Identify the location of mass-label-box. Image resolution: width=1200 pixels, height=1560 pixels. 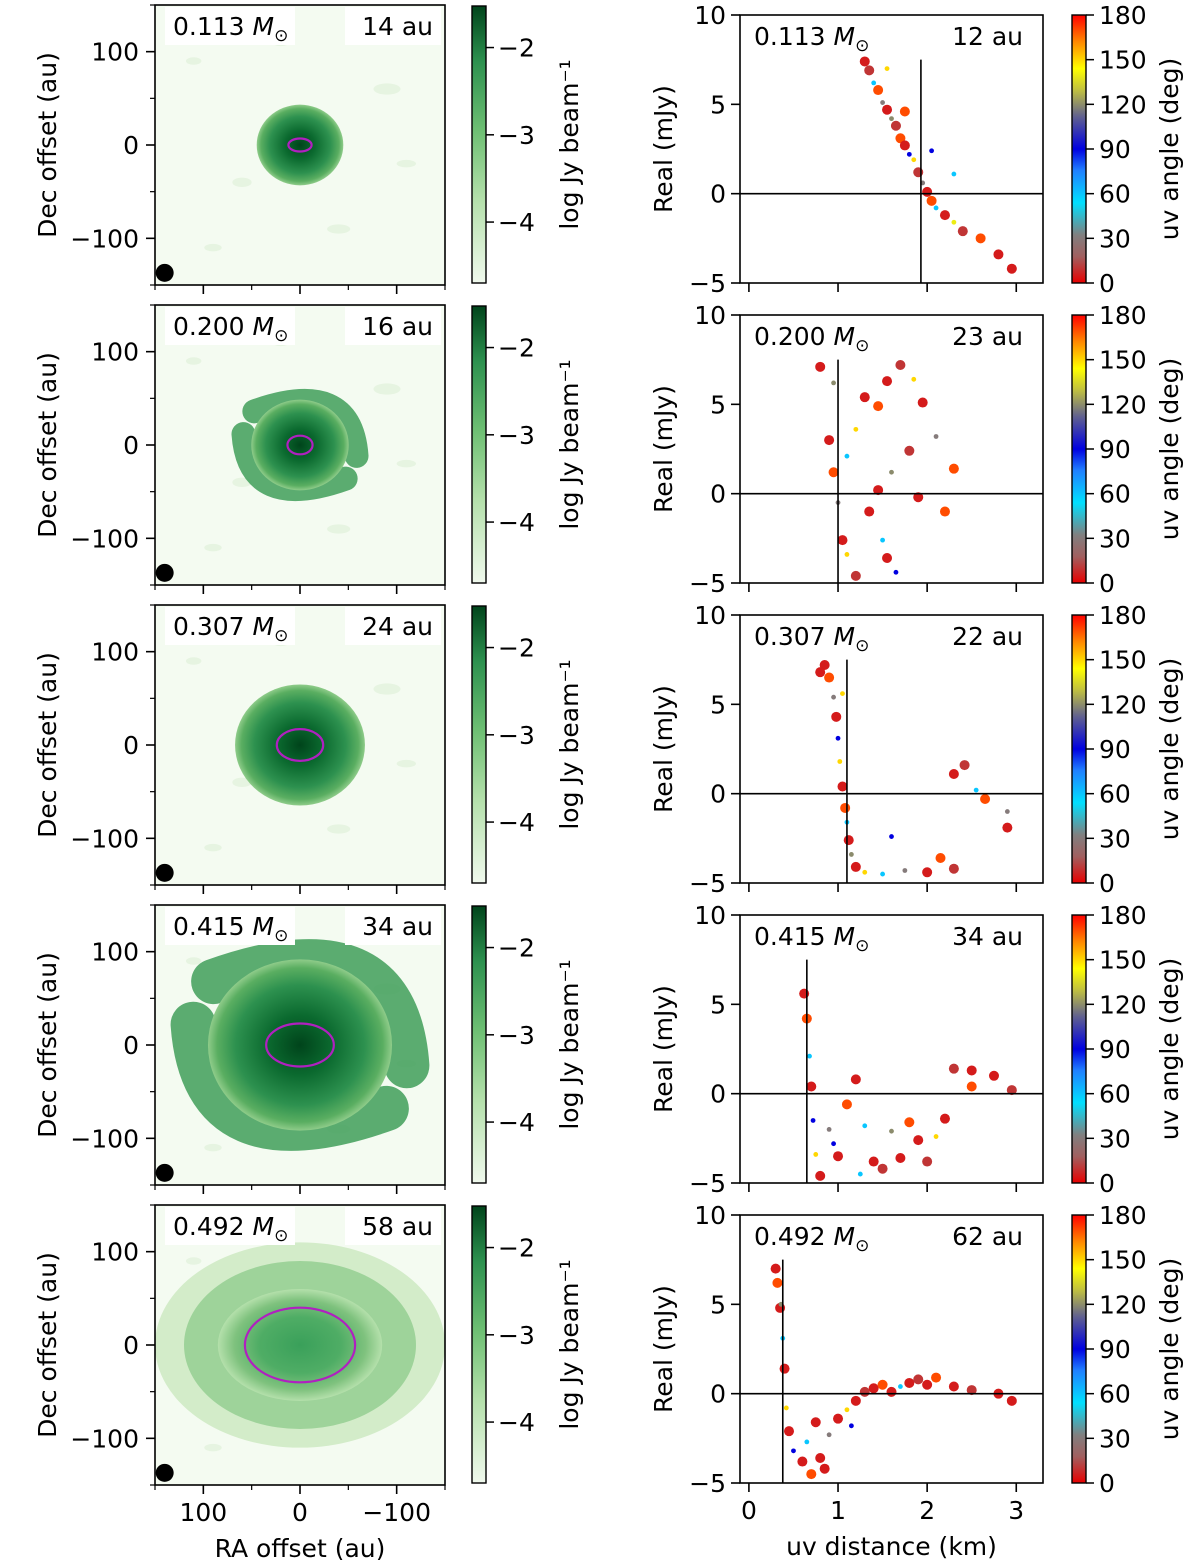
(230, 926).